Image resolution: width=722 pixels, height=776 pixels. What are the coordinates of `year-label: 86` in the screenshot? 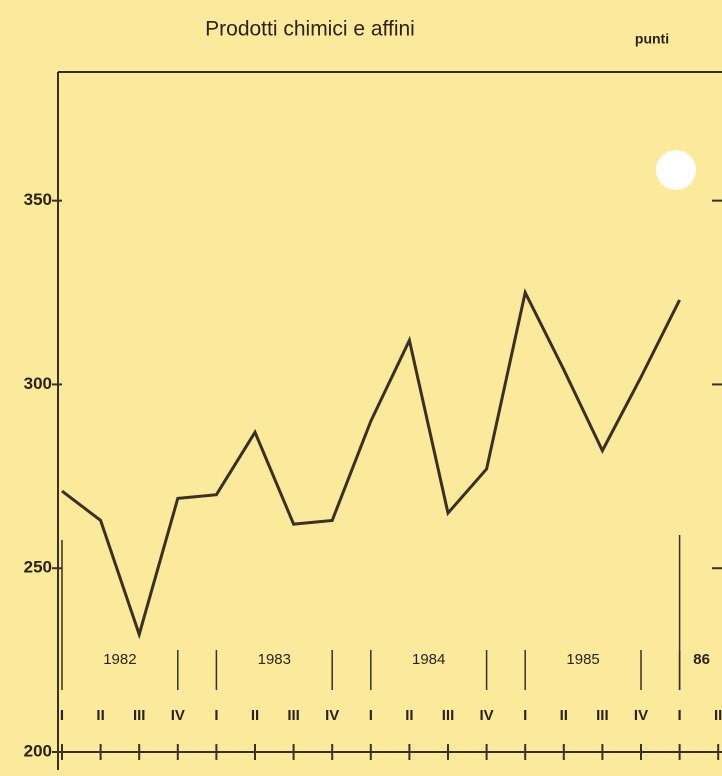 It's located at (701, 659).